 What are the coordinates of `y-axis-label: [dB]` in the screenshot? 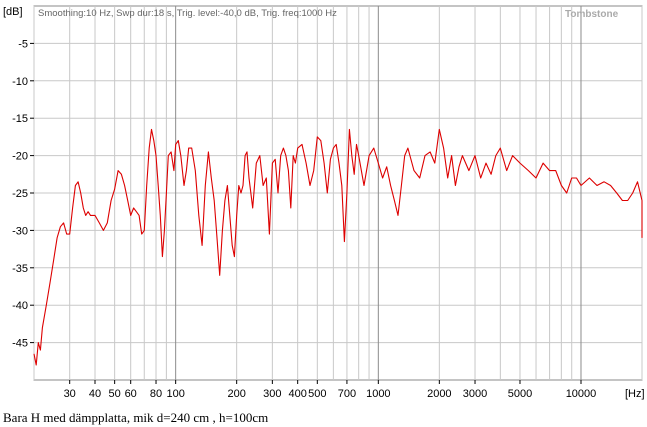 It's located at (13, 12).